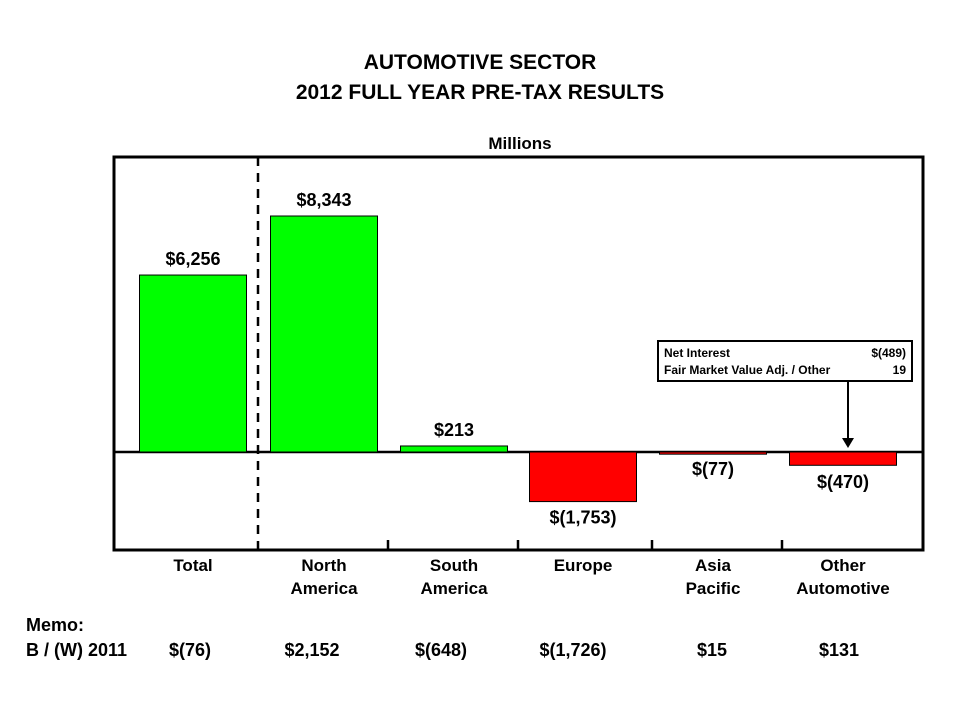  Describe the element at coordinates (441, 650) in the screenshot. I see `memo-value: $(648)` at that location.